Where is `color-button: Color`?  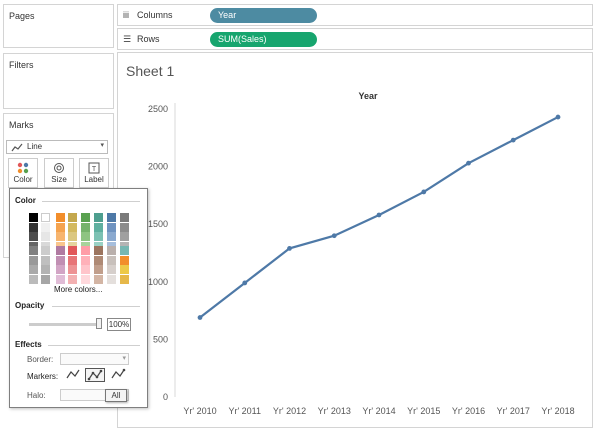 color-button: Color is located at coordinates (23, 173).